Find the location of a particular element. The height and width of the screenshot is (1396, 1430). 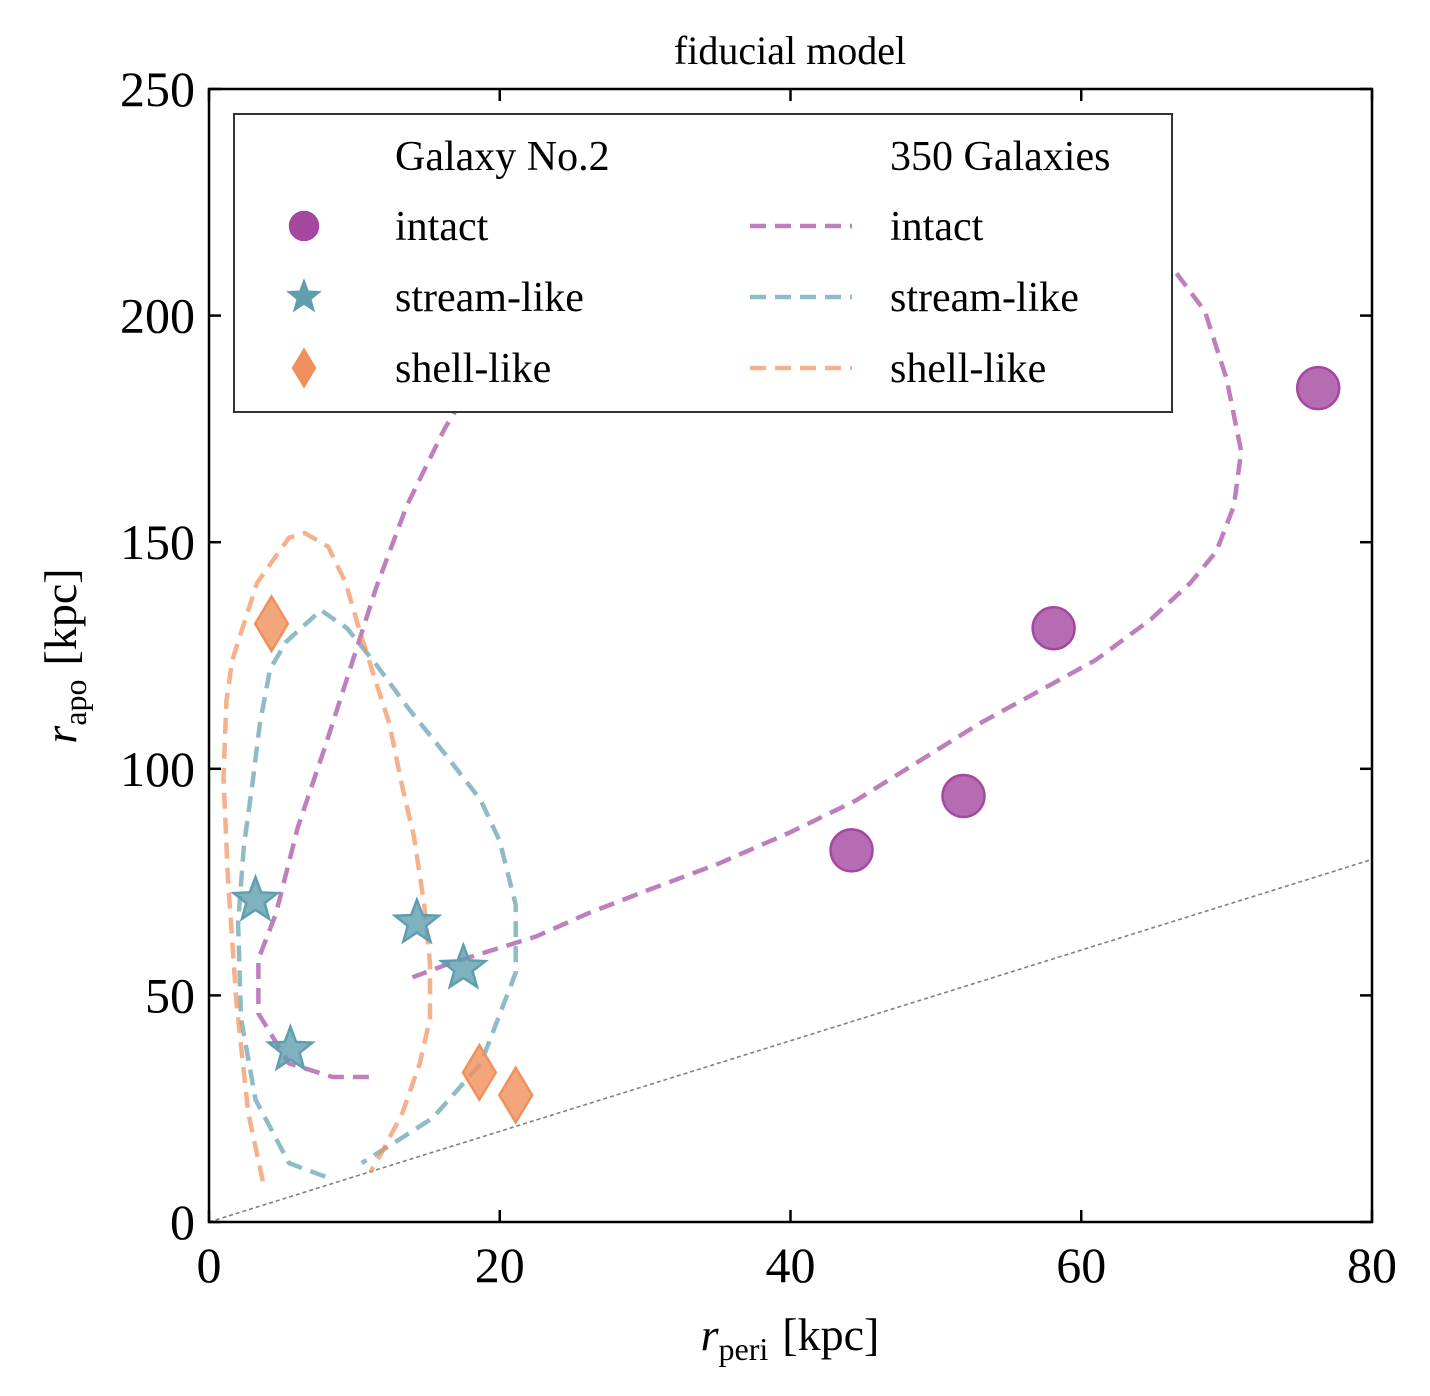

y-tick-label-100: 100 is located at coordinates (157, 769).